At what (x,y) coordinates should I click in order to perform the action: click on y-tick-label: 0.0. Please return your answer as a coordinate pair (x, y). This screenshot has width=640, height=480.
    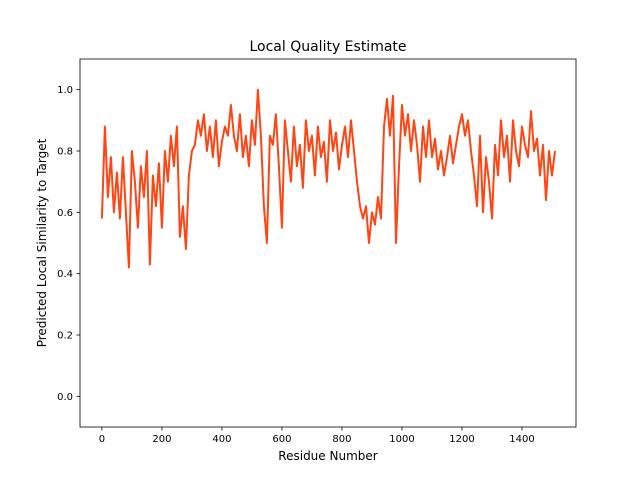
    Looking at the image, I should click on (65, 397).